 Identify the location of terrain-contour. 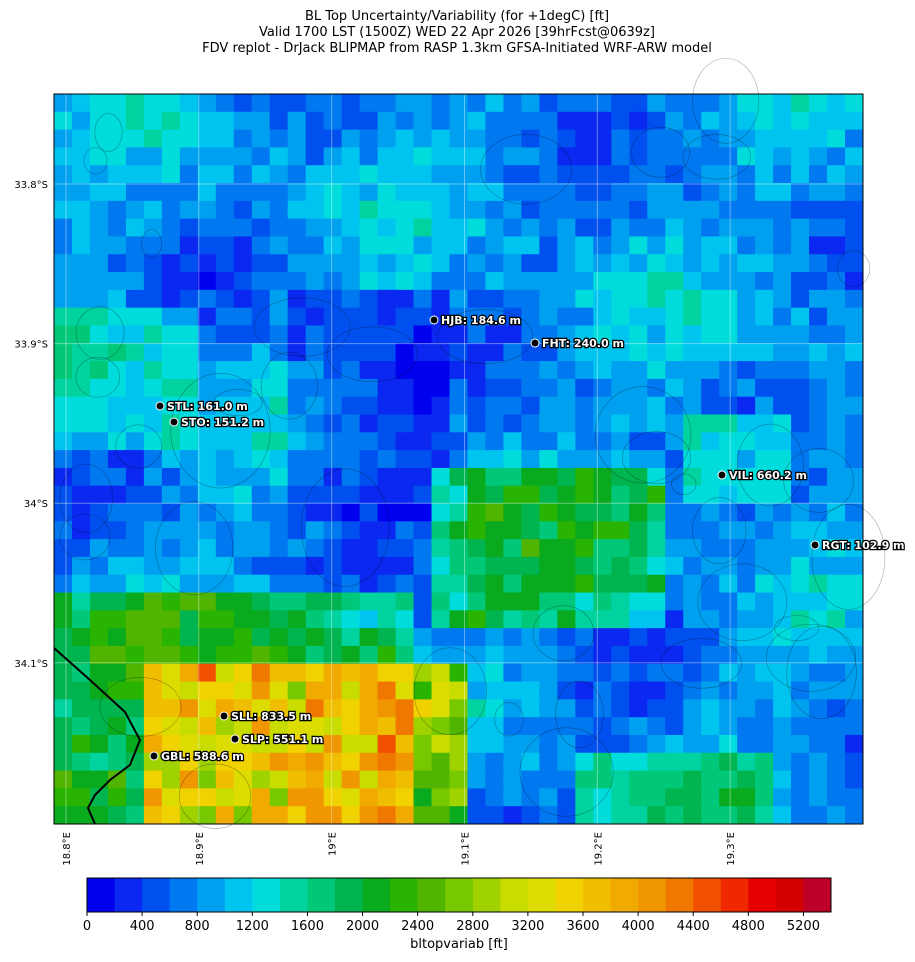
(85, 537).